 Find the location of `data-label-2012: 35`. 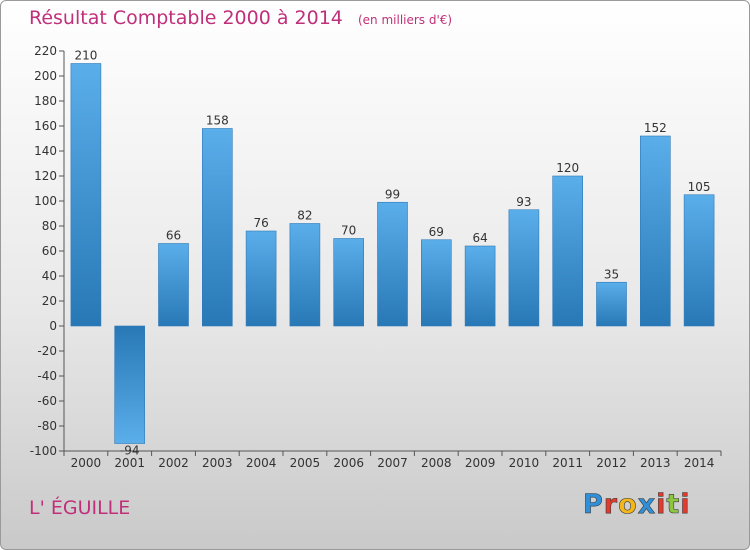

data-label-2012: 35 is located at coordinates (611, 274).